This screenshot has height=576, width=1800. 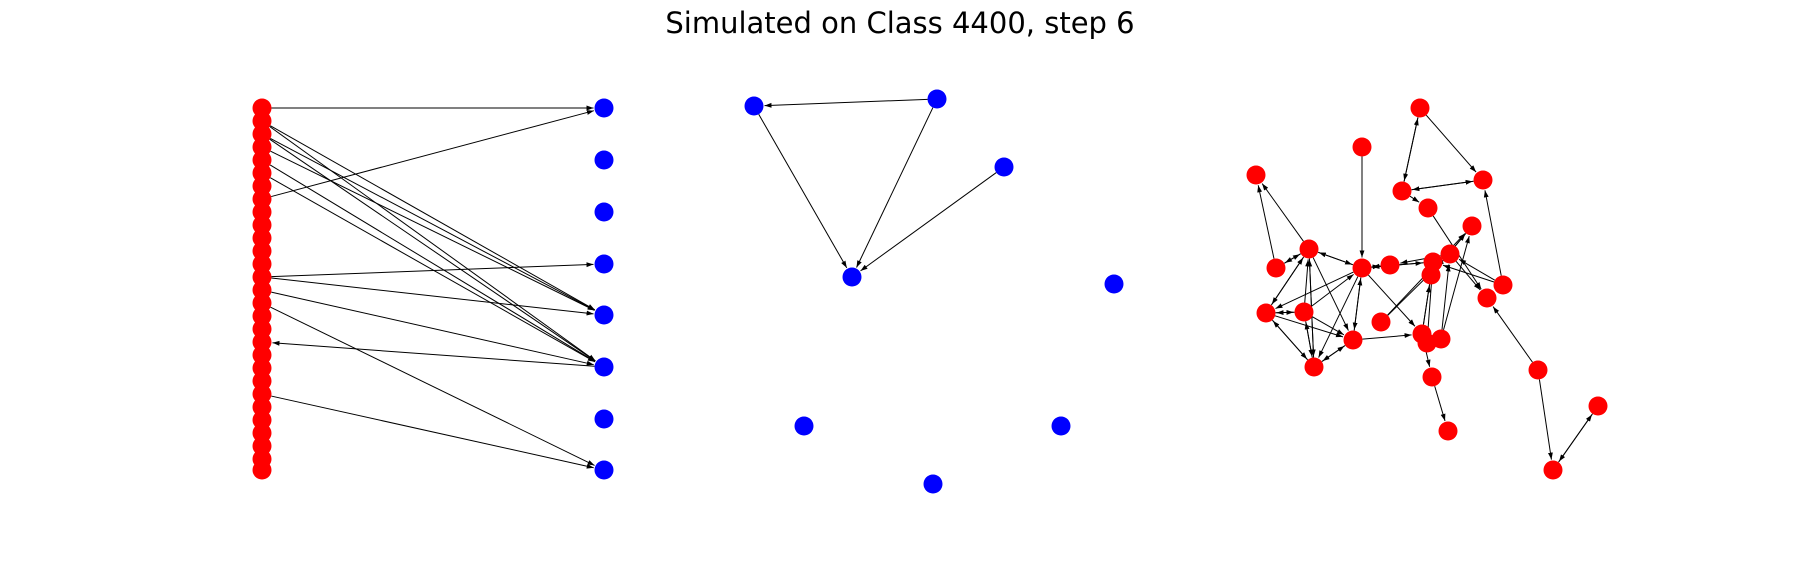 I want to click on node-N5, so click(x=1428, y=208).